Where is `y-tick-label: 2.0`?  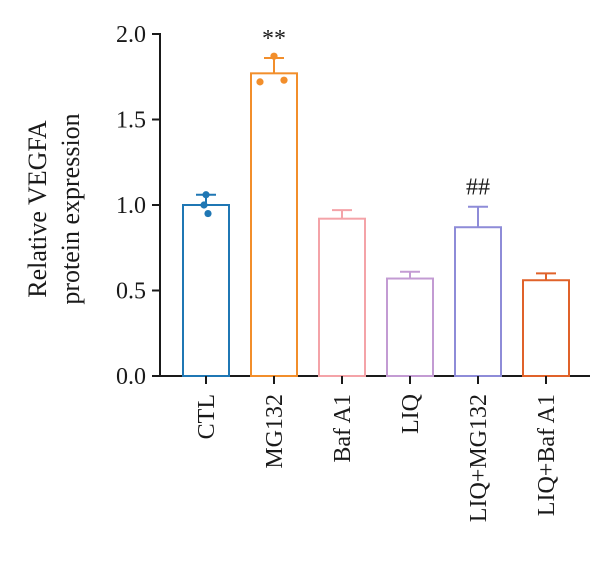 y-tick-label: 2.0 is located at coordinates (131, 35).